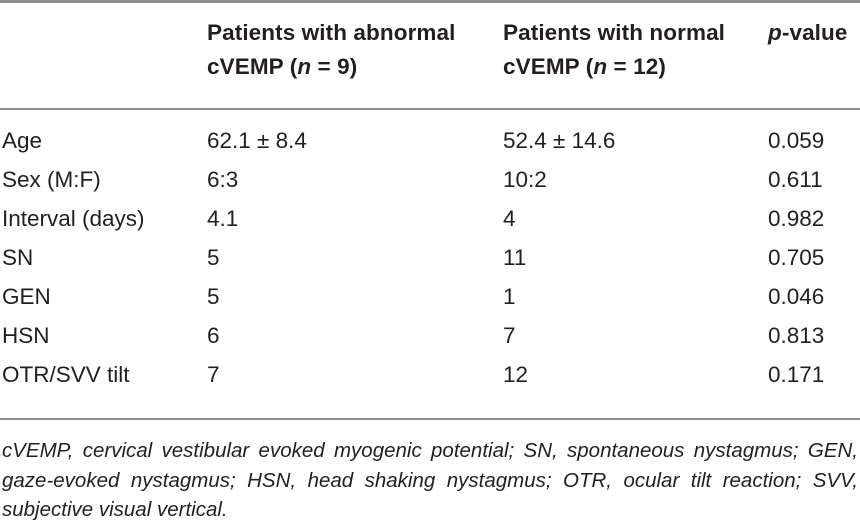 The height and width of the screenshot is (529, 860). I want to click on table-row: Interval (days) 4.1 4 0.982, so click(430, 220).